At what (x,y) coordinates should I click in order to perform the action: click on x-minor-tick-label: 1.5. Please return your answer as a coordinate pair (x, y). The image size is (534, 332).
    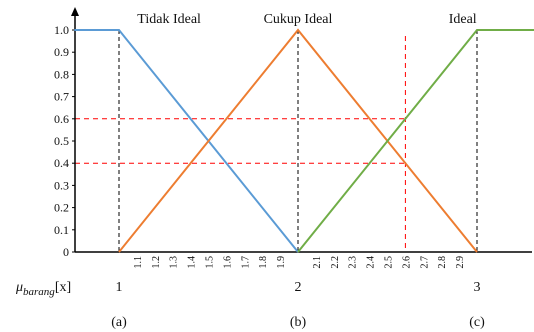
    Looking at the image, I should click on (210, 262).